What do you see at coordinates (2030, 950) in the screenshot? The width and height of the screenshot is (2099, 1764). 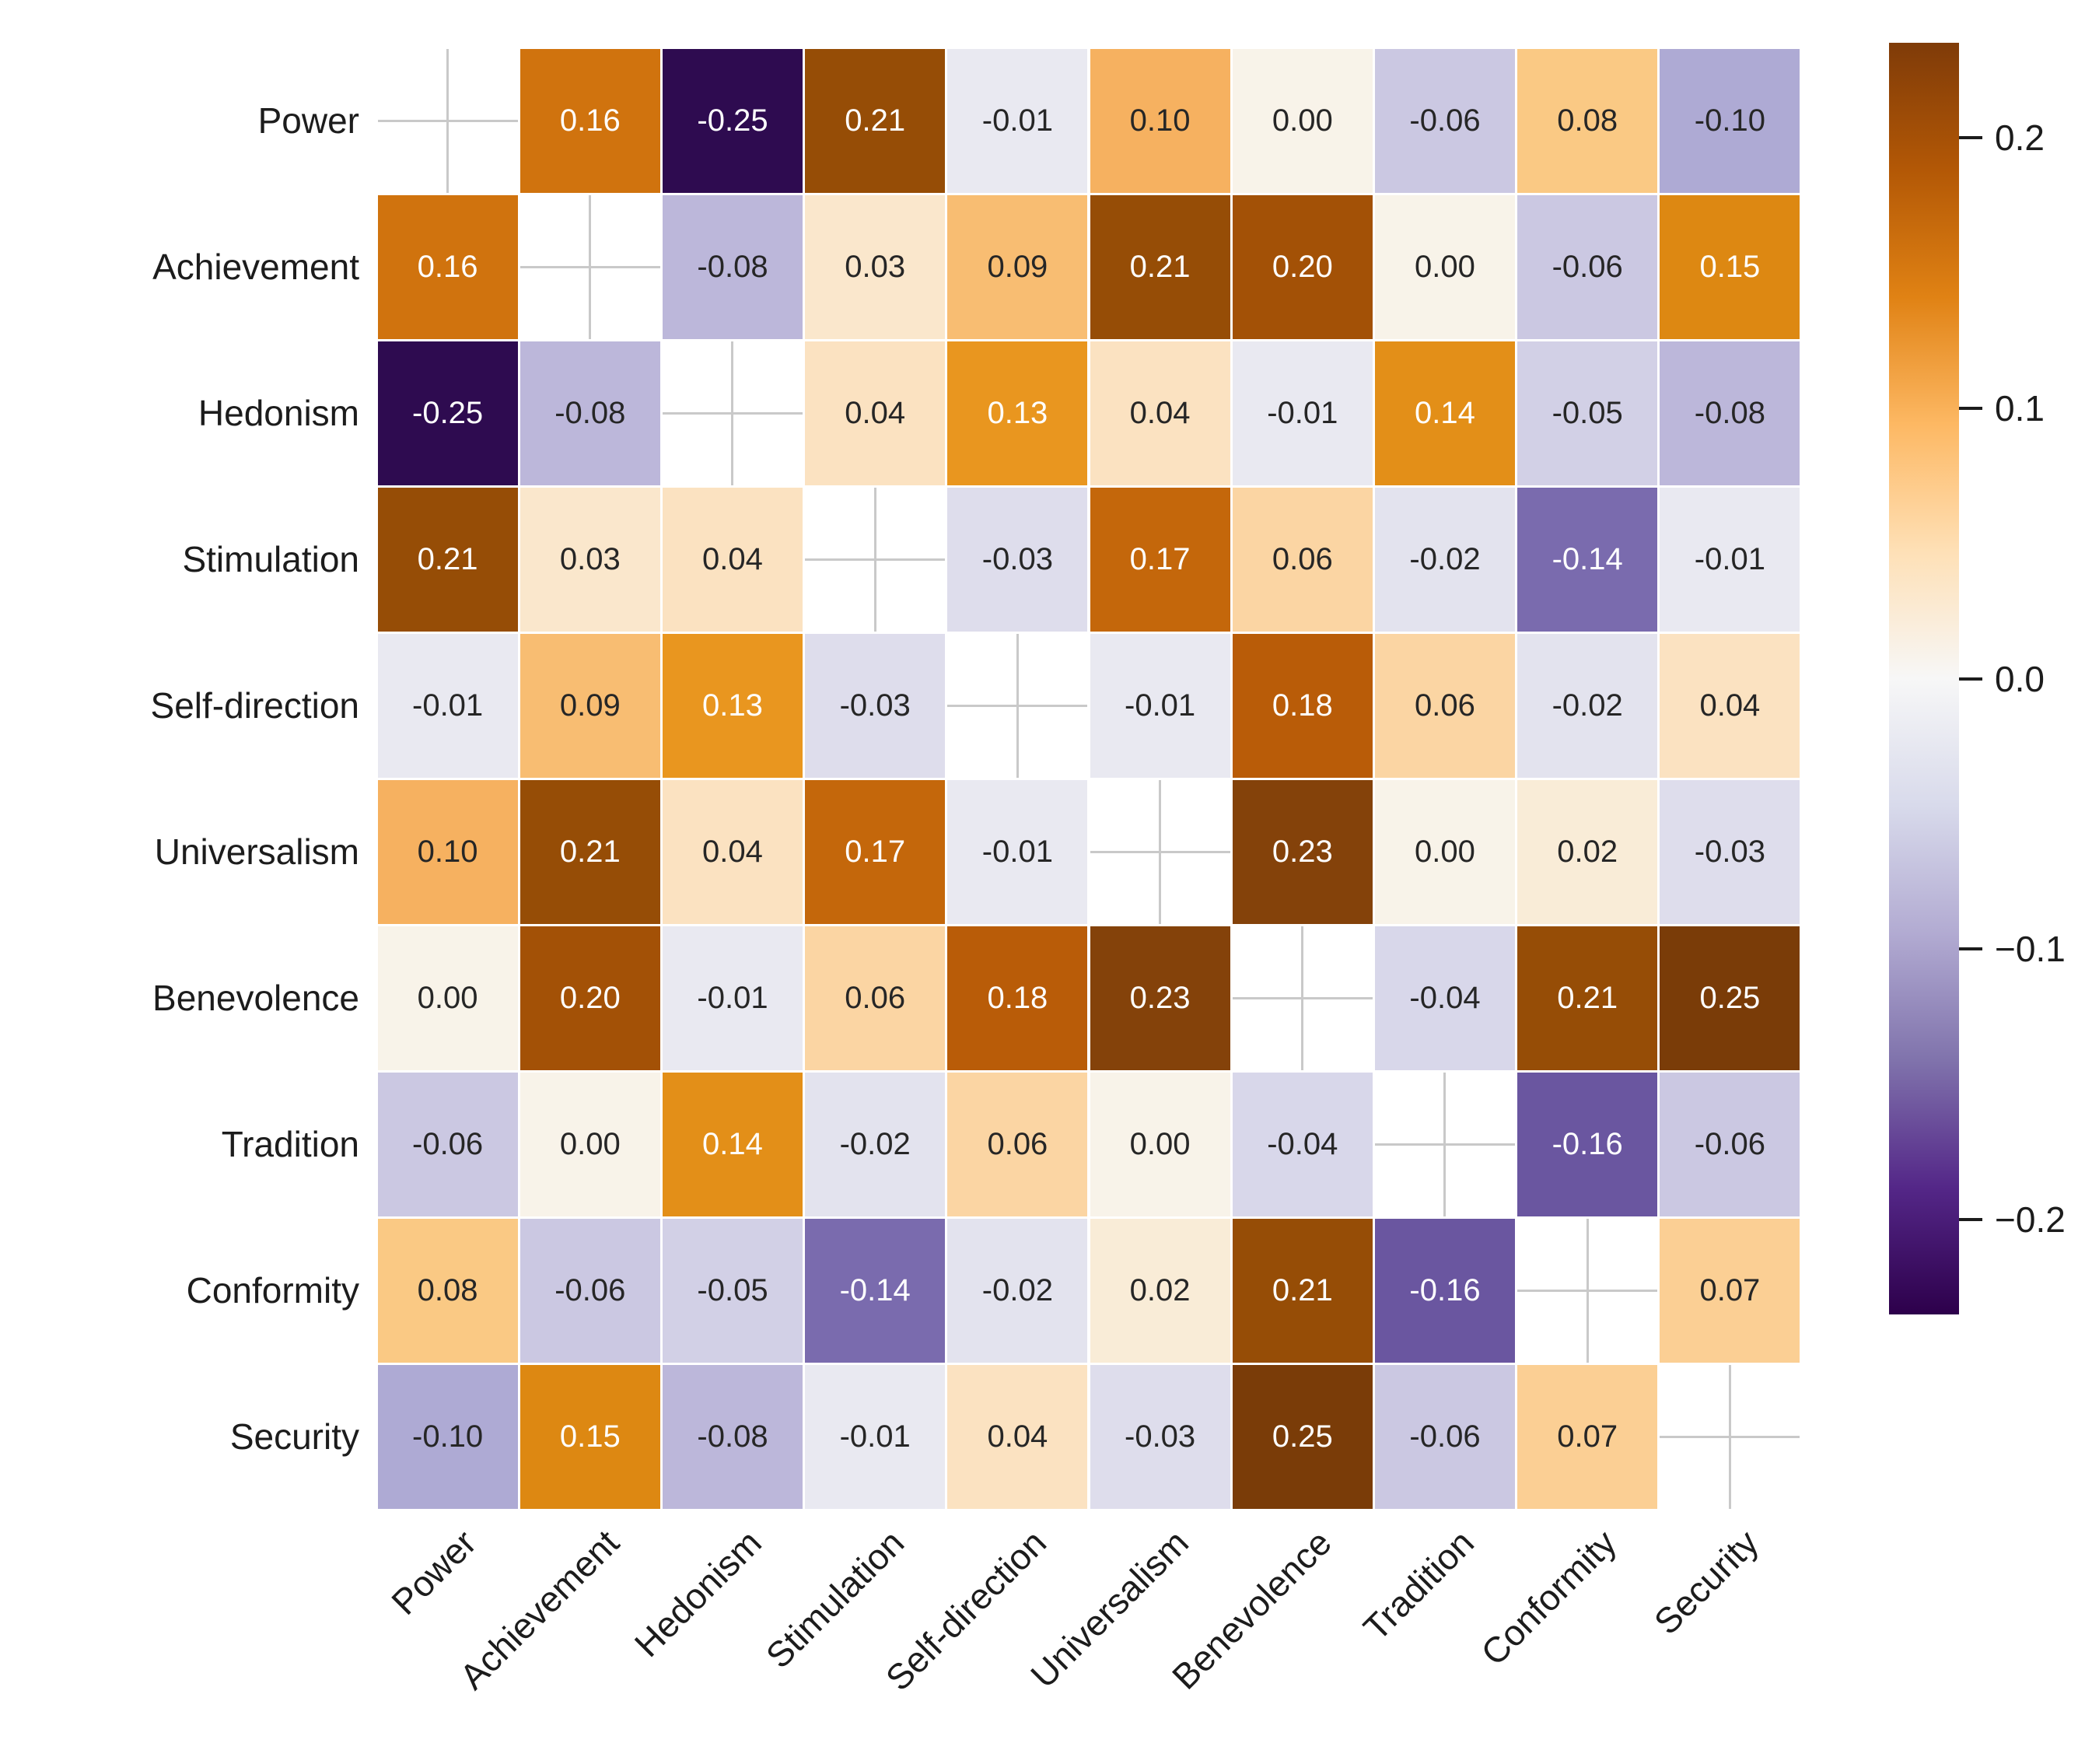 I see `colorbar-tick-label: −0.1` at bounding box center [2030, 950].